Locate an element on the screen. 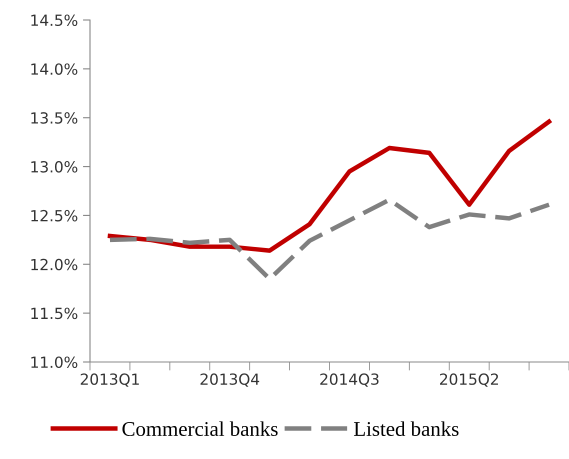 The width and height of the screenshot is (569, 459). y-tick-label: 14.5% is located at coordinates (54, 20).